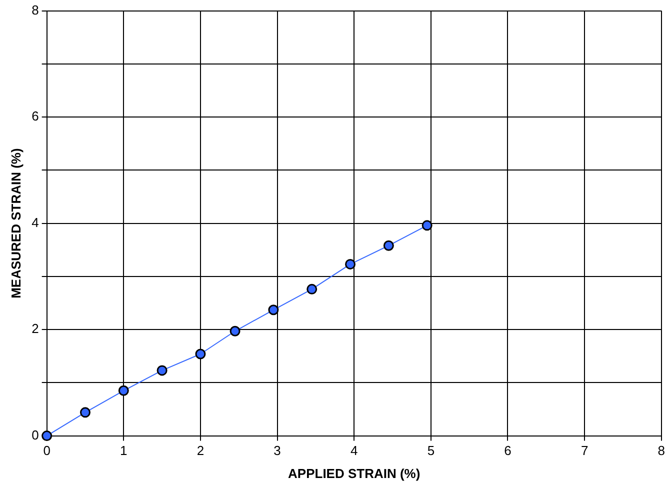 This screenshot has width=668, height=491. I want to click on x-tick-label: 2, so click(200, 450).